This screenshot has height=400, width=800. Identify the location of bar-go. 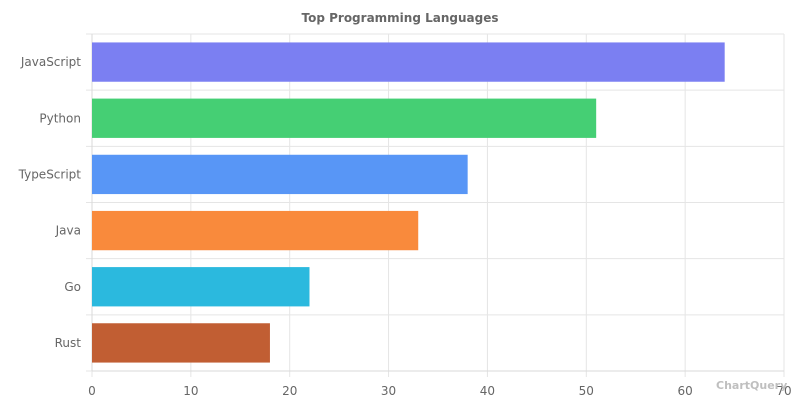
(201, 287).